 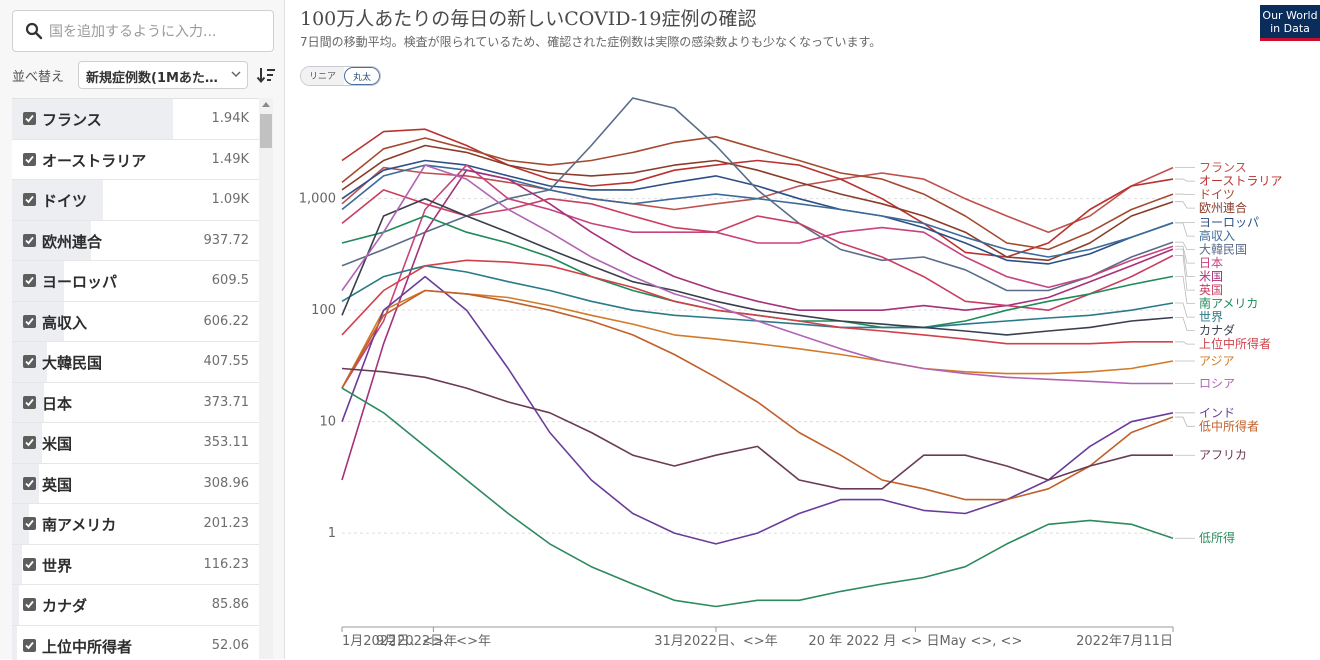 I want to click on entity-value: 52.06, so click(x=230, y=645).